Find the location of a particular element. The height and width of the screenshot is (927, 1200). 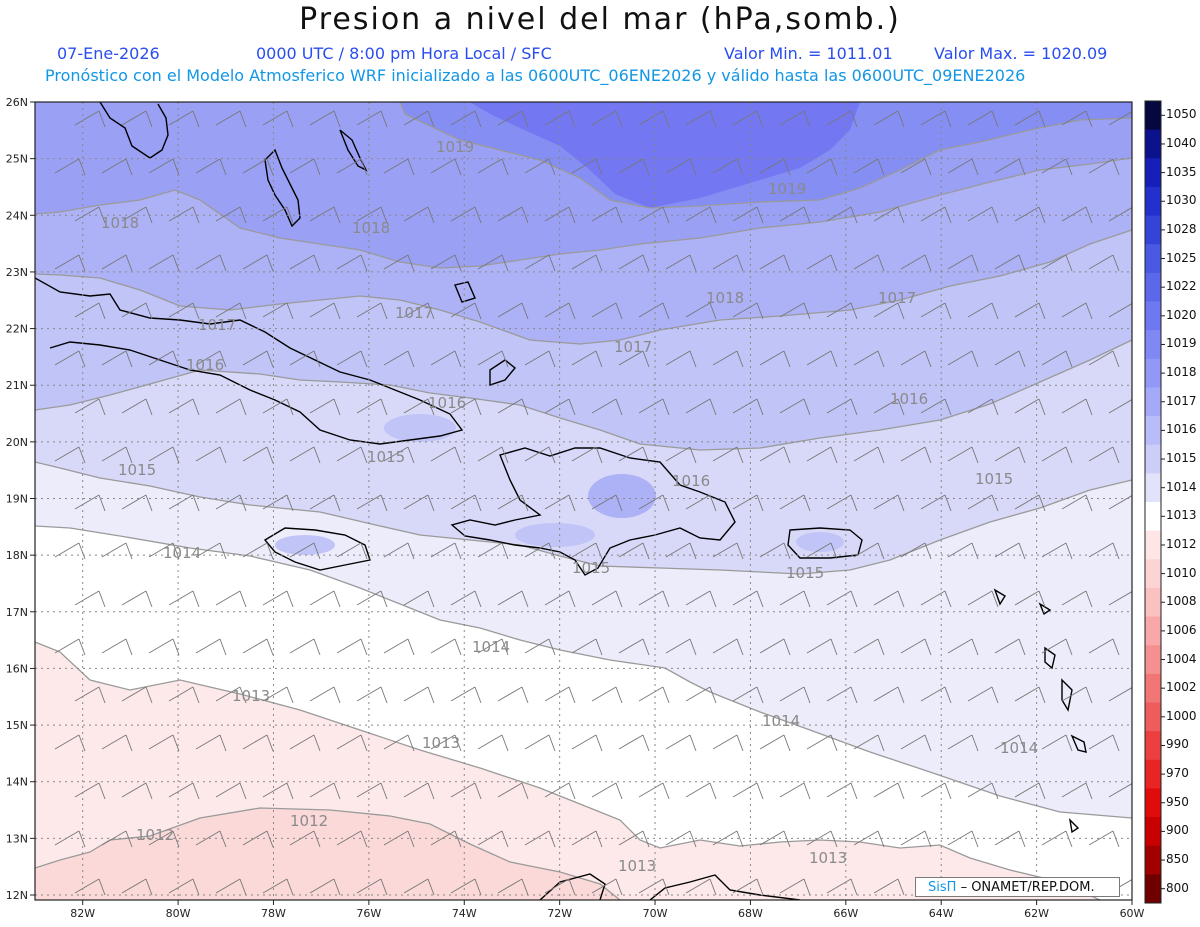

contour-label: 1013 is located at coordinates (441, 743).